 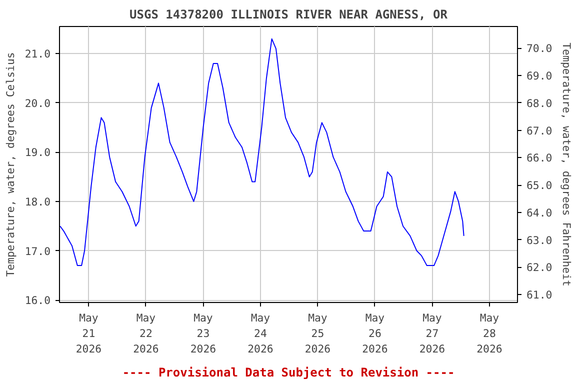 I want to click on x-tick-label: May 23 2026, so click(x=203, y=334).